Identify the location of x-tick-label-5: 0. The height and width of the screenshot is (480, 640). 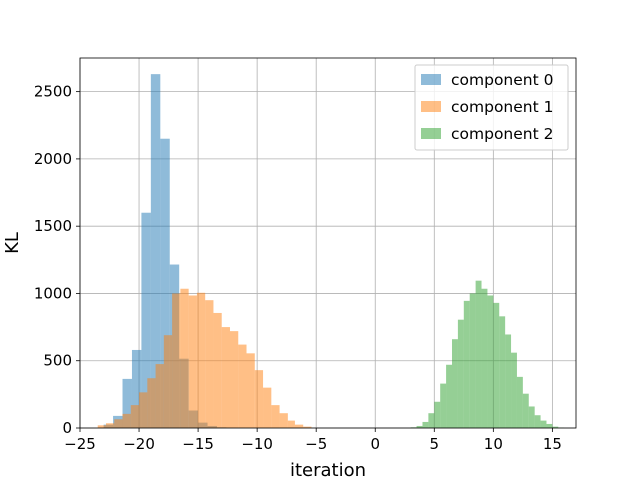
(375, 444).